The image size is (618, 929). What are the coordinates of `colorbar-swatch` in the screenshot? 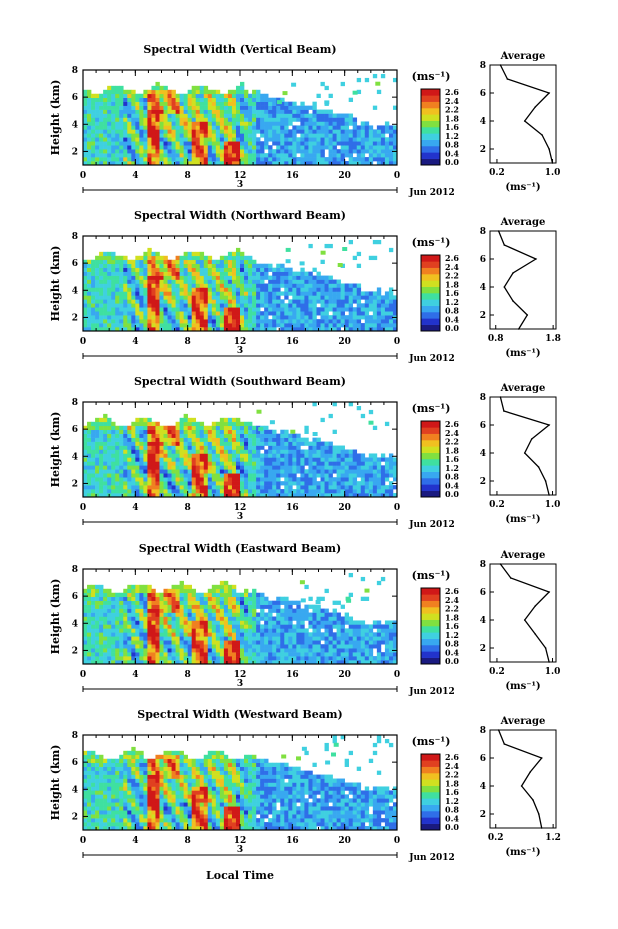 It's located at (430, 481).